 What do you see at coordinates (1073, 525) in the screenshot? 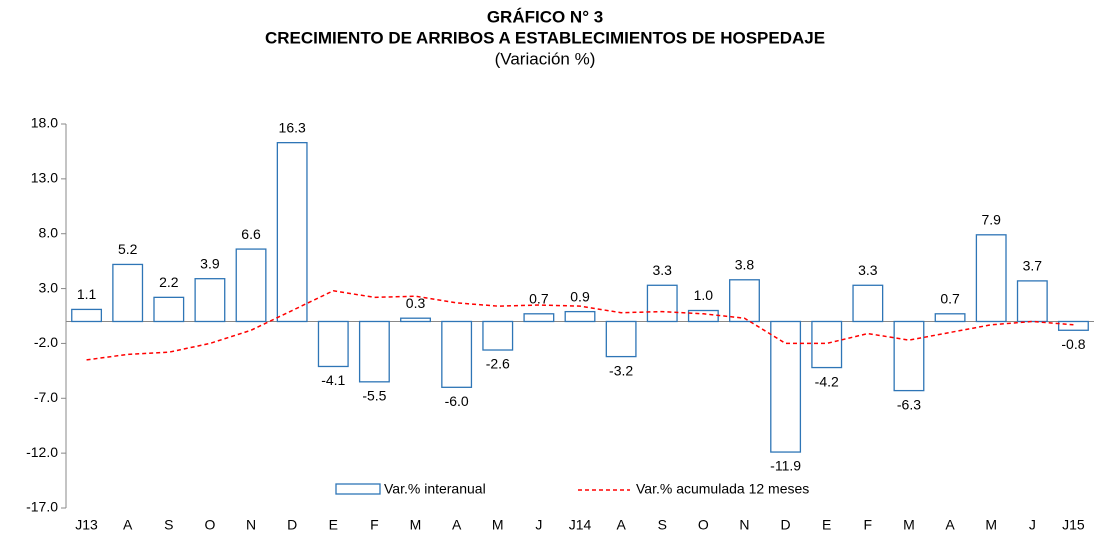
I see `x-tick-label: J15` at bounding box center [1073, 525].